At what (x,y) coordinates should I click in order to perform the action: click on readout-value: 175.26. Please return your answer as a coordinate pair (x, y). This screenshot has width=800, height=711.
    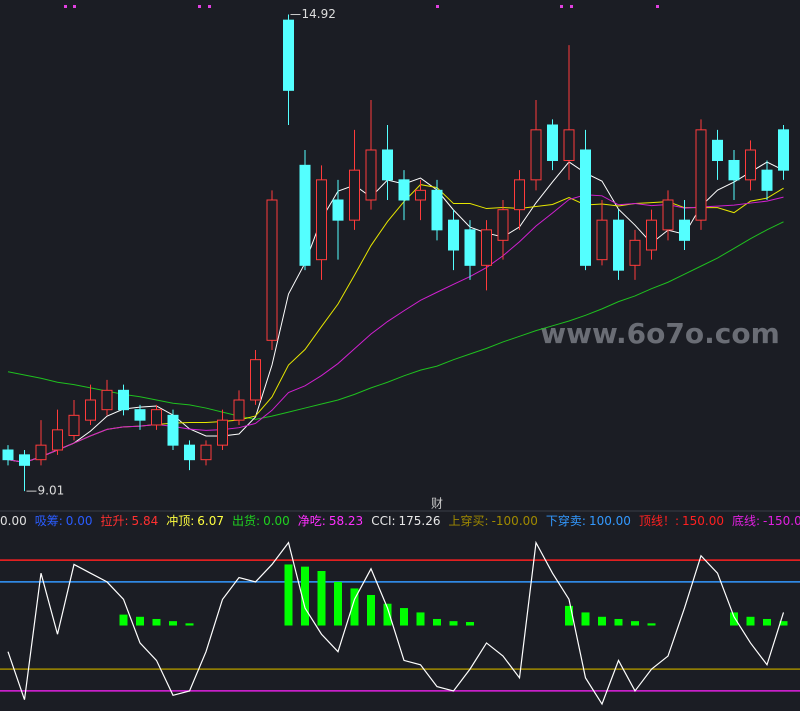
    Looking at the image, I should click on (419, 521).